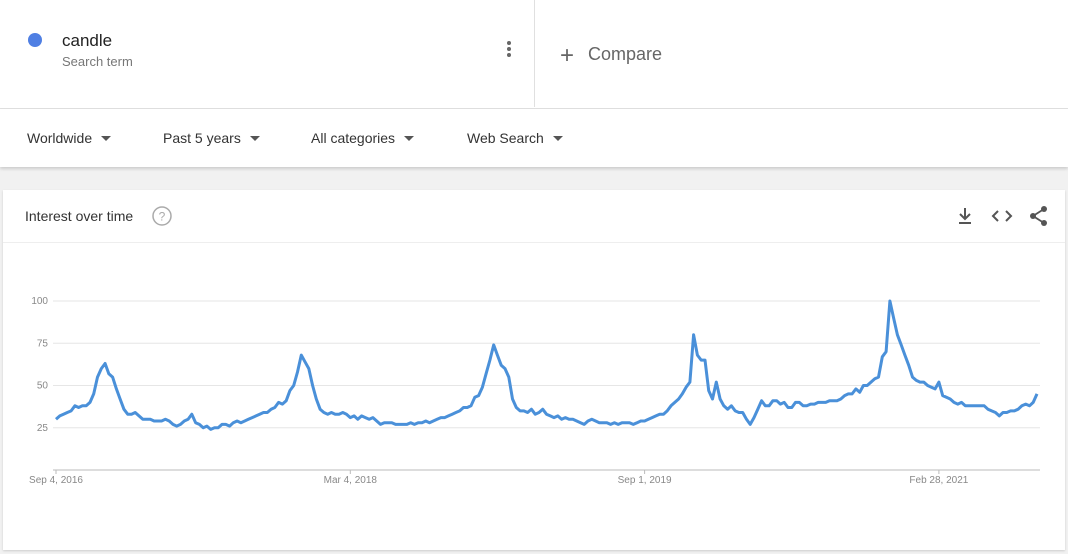  I want to click on y-tick-label: 25, so click(43, 428).